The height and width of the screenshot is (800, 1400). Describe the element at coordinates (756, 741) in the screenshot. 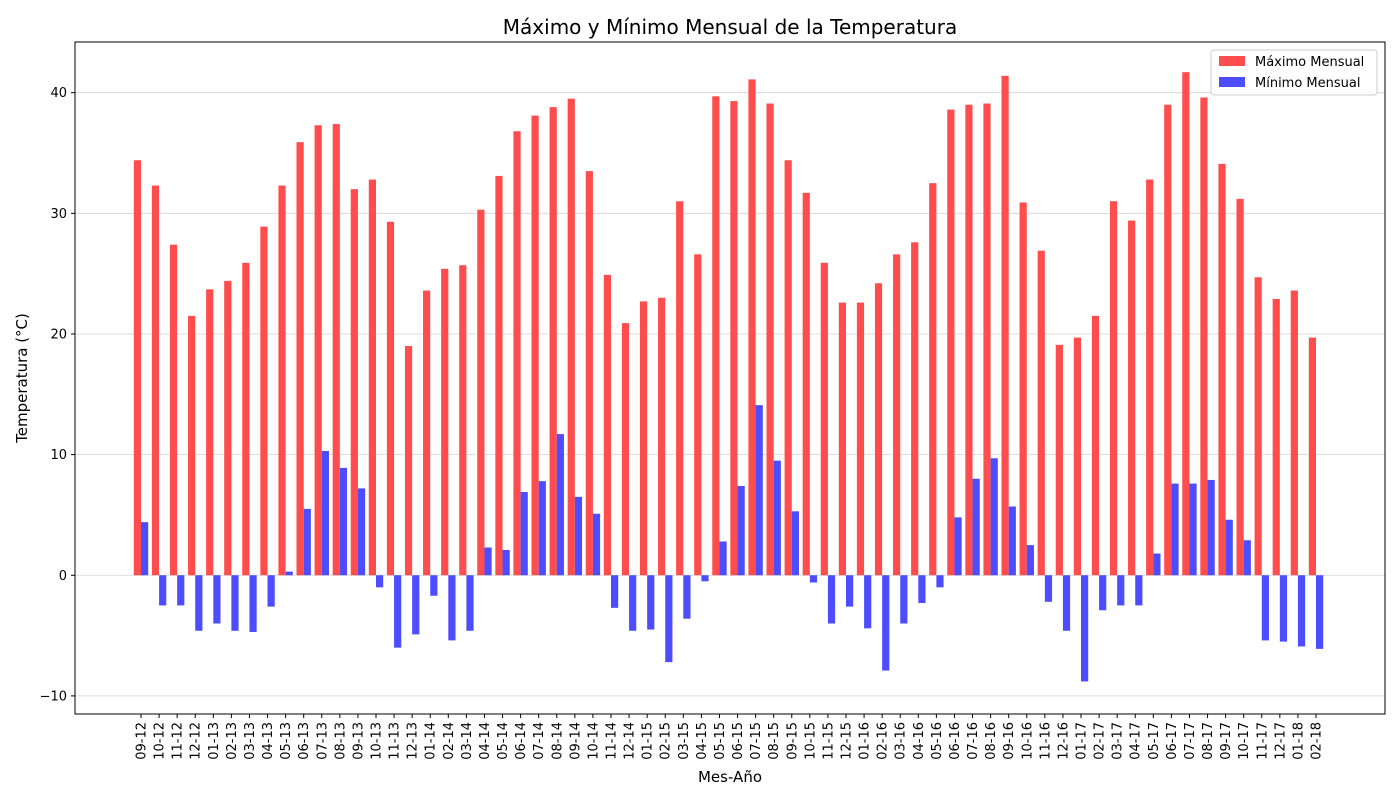

I see `x-tick-label: 07-15` at that location.